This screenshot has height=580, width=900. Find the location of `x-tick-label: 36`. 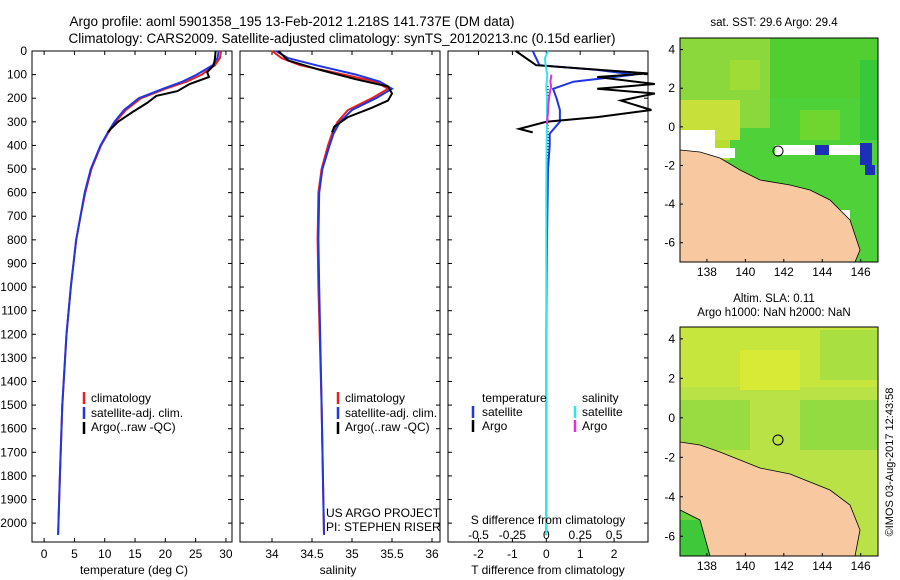

x-tick-label: 36 is located at coordinates (432, 554).